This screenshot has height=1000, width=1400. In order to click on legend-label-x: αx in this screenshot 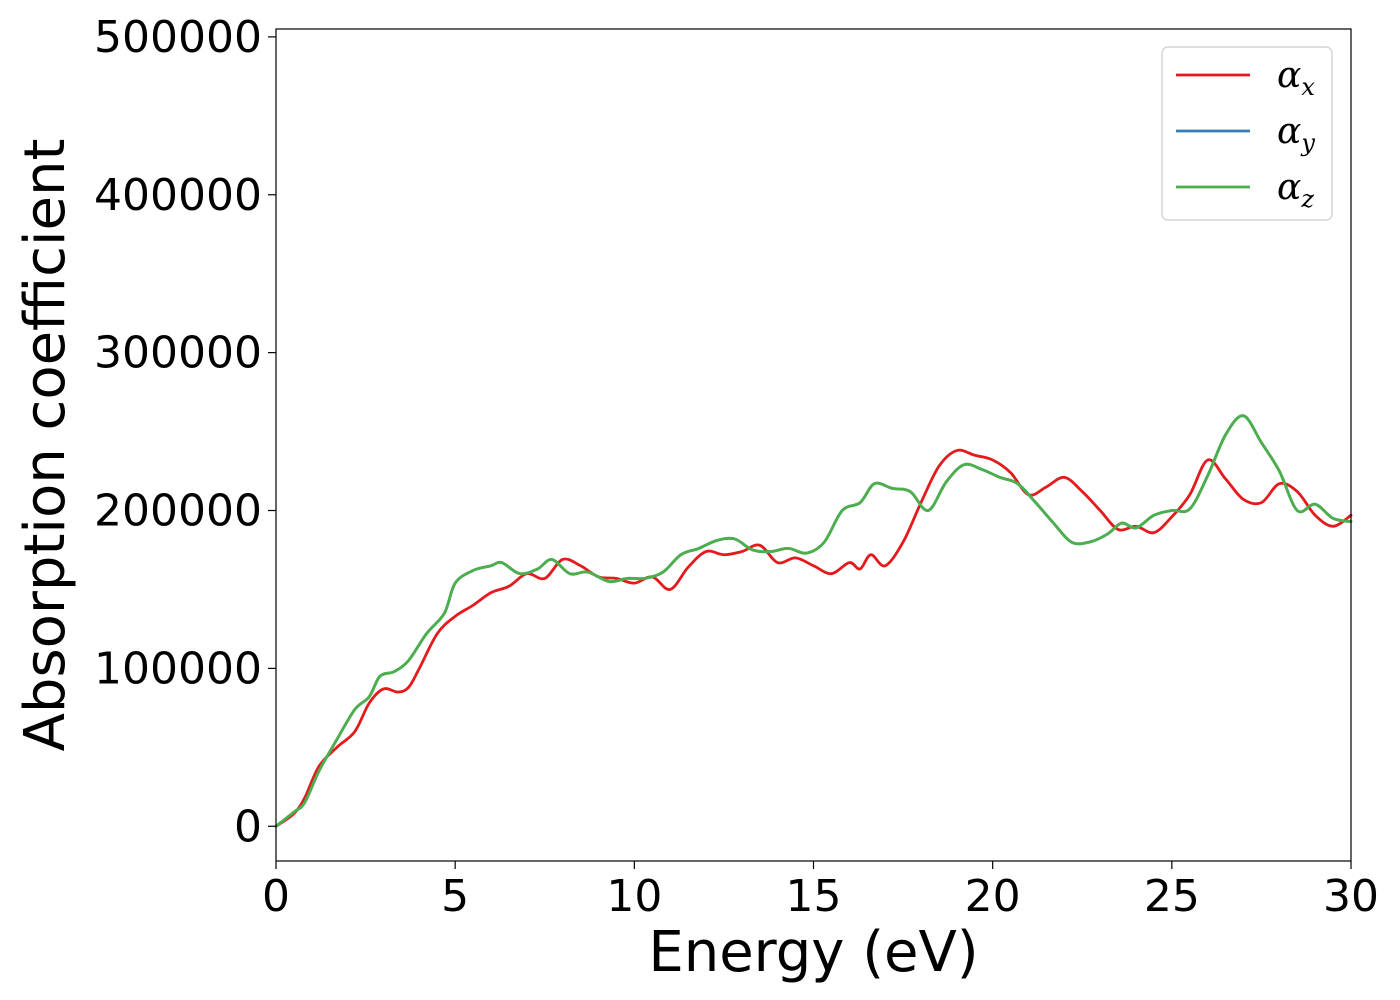, I will do `click(1296, 78)`.